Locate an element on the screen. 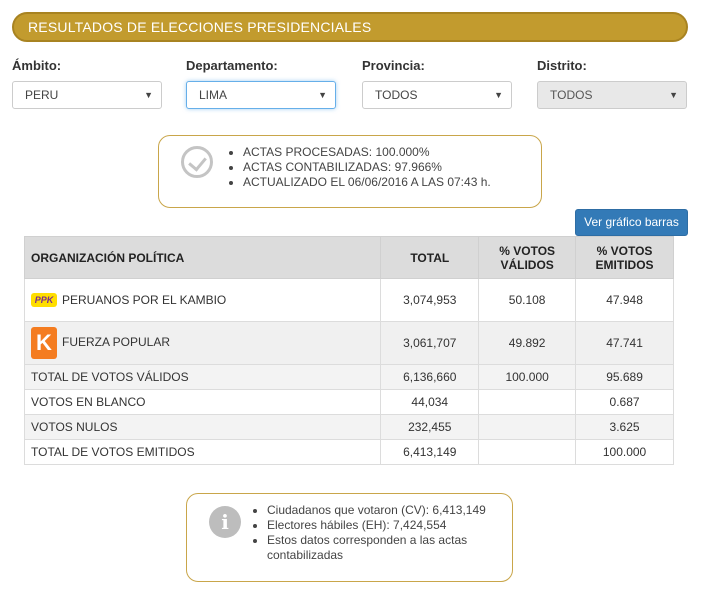 This screenshot has width=701, height=600. summary-name: VOTOS EN BLANCO is located at coordinates (202, 402).